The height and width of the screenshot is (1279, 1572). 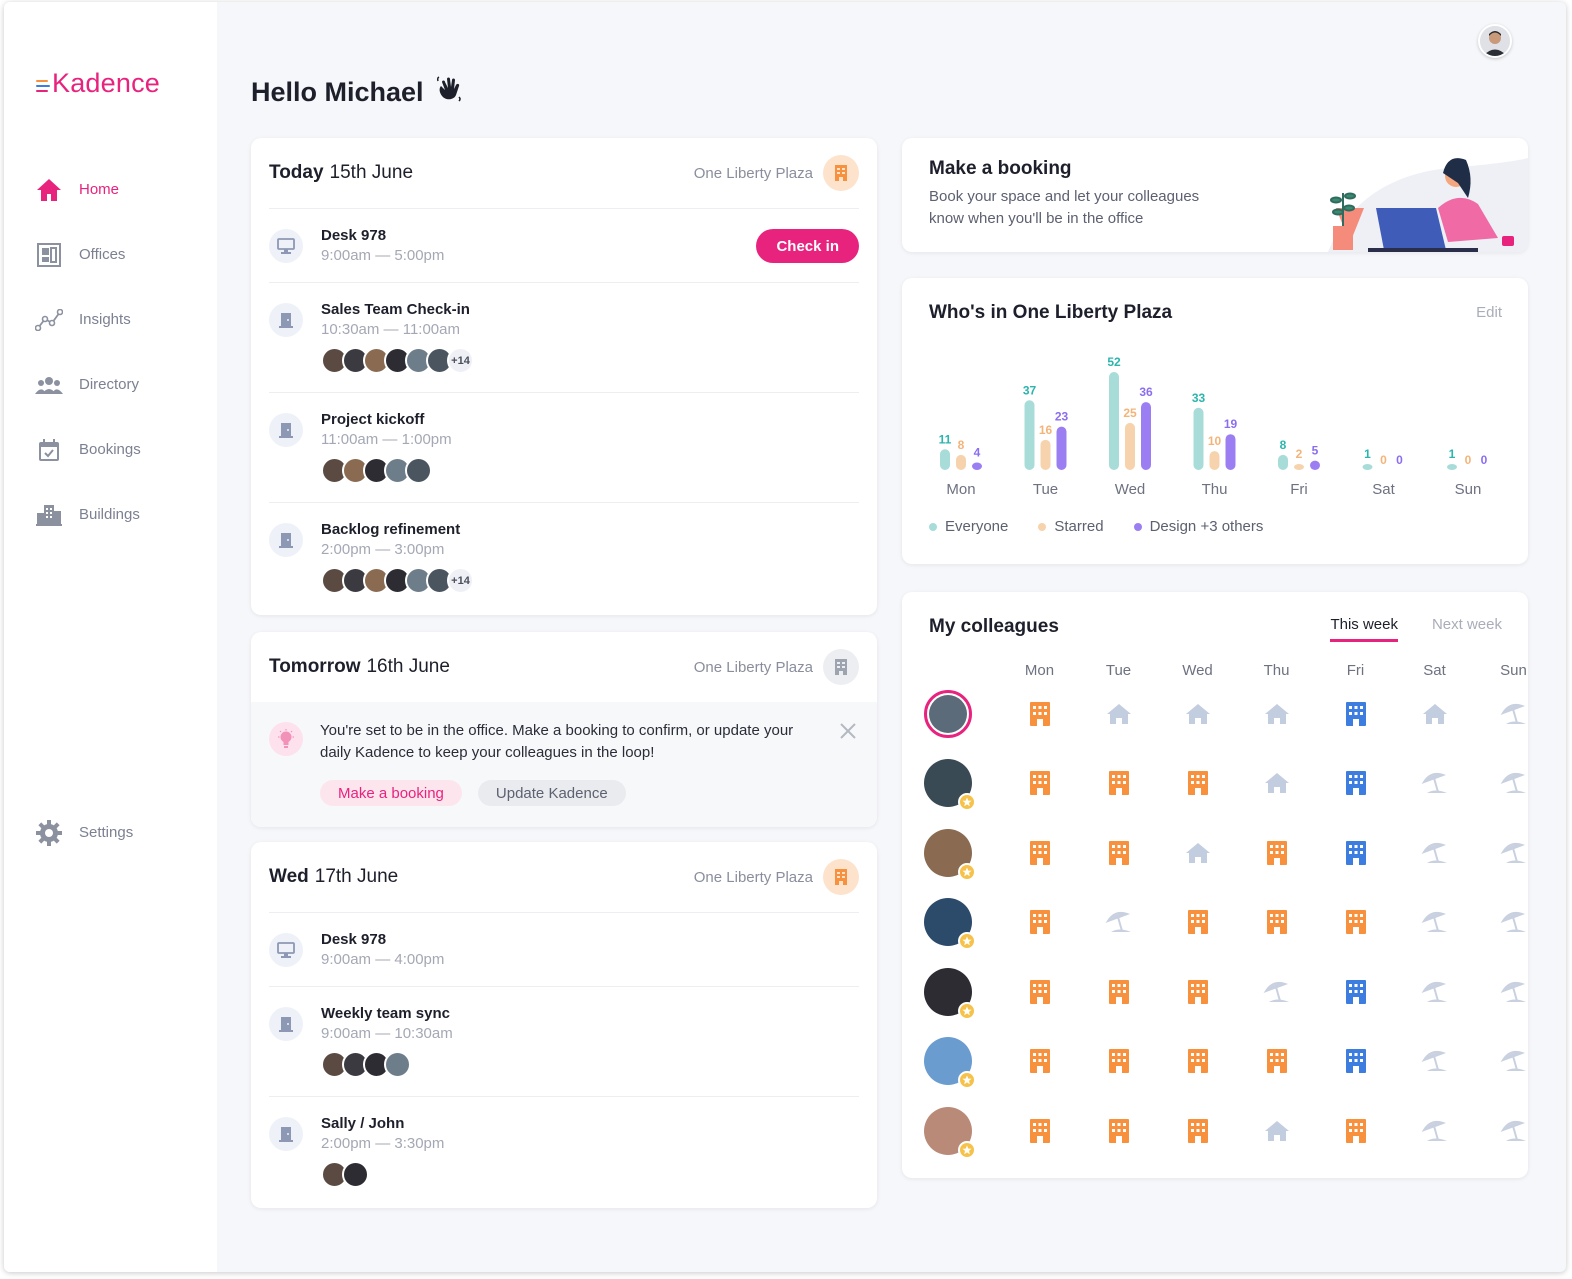 I want to click on bar-mon-starred, so click(x=961, y=462).